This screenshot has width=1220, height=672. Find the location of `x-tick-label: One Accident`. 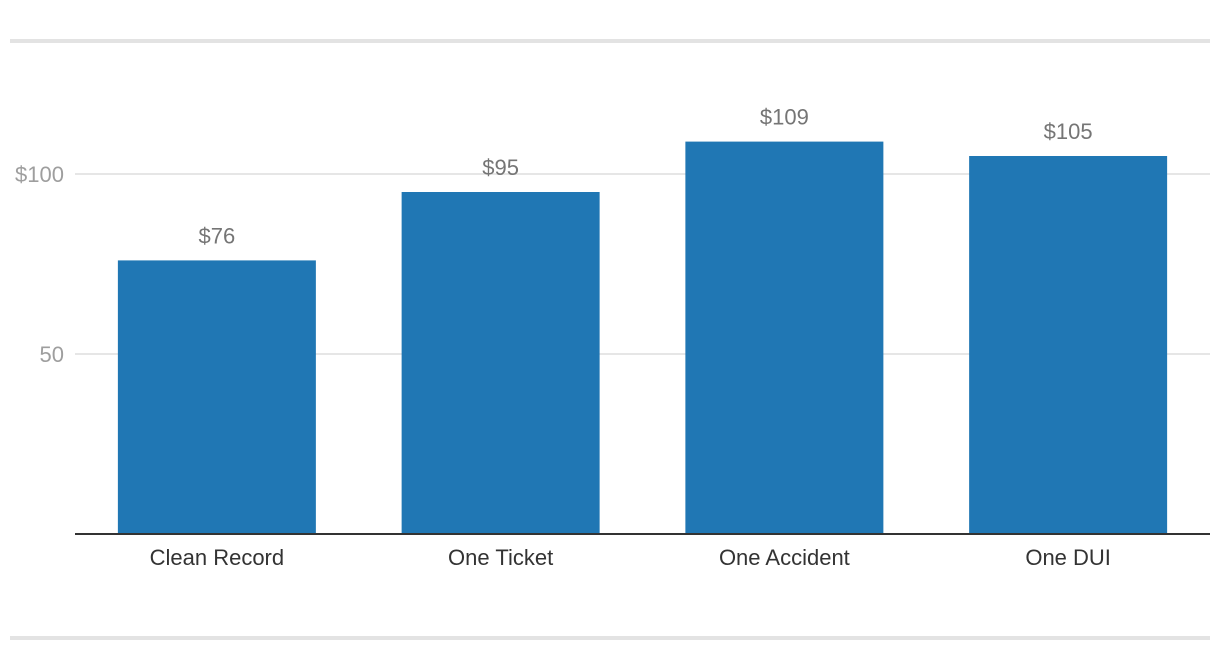

x-tick-label: One Accident is located at coordinates (784, 557).